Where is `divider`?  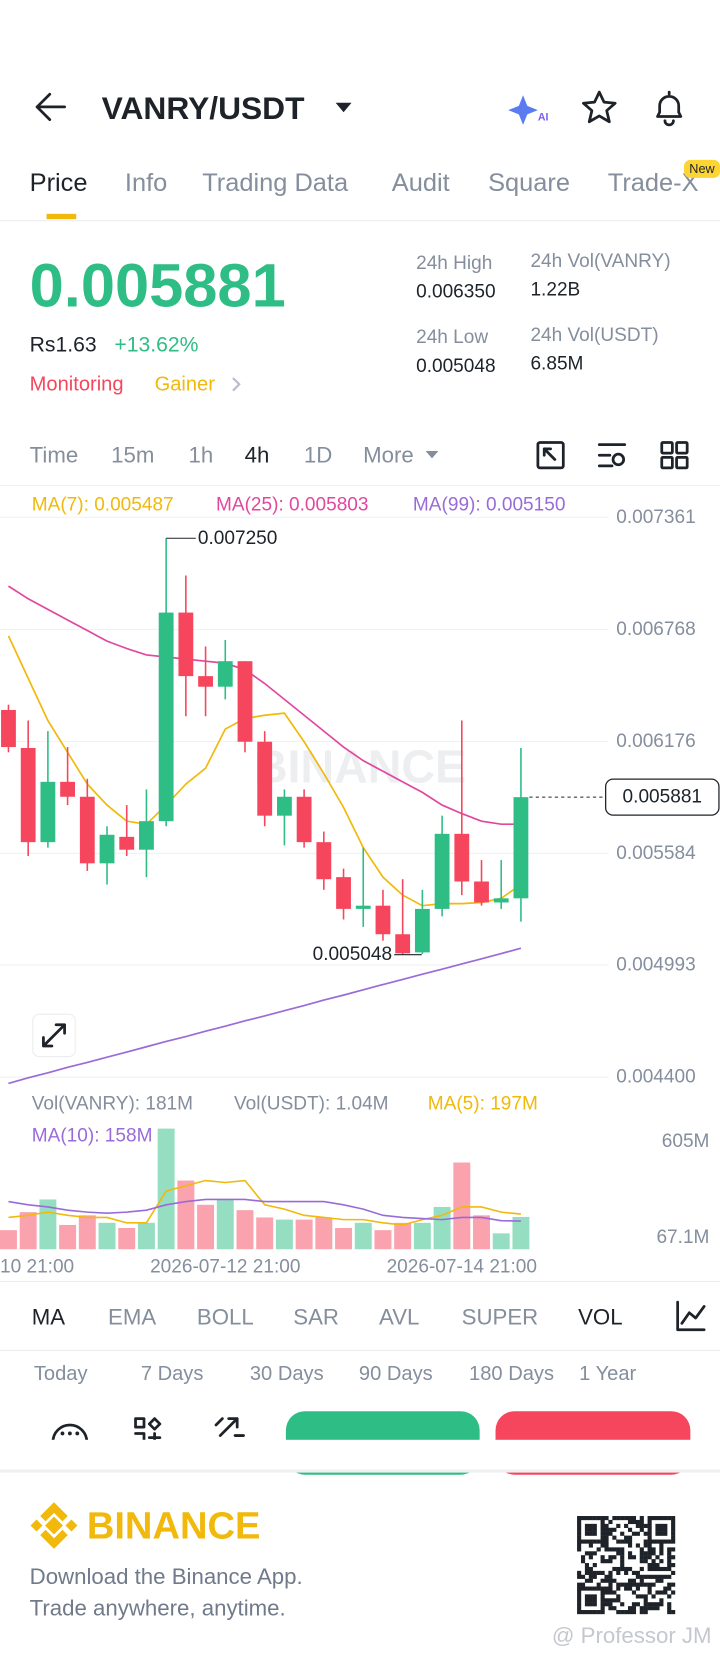
divider is located at coordinates (360, 1350).